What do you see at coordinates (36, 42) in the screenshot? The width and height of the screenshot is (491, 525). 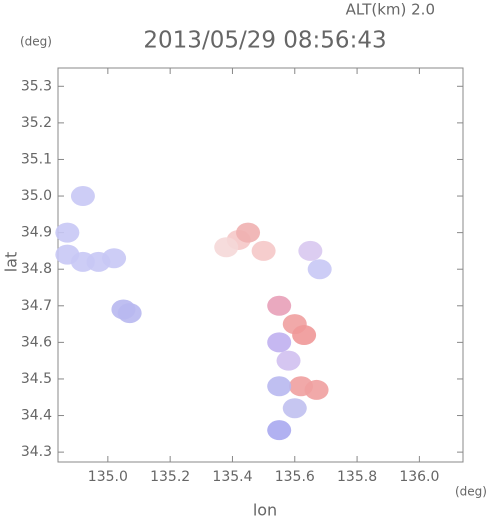 I see `y-unit: (deg)` at bounding box center [36, 42].